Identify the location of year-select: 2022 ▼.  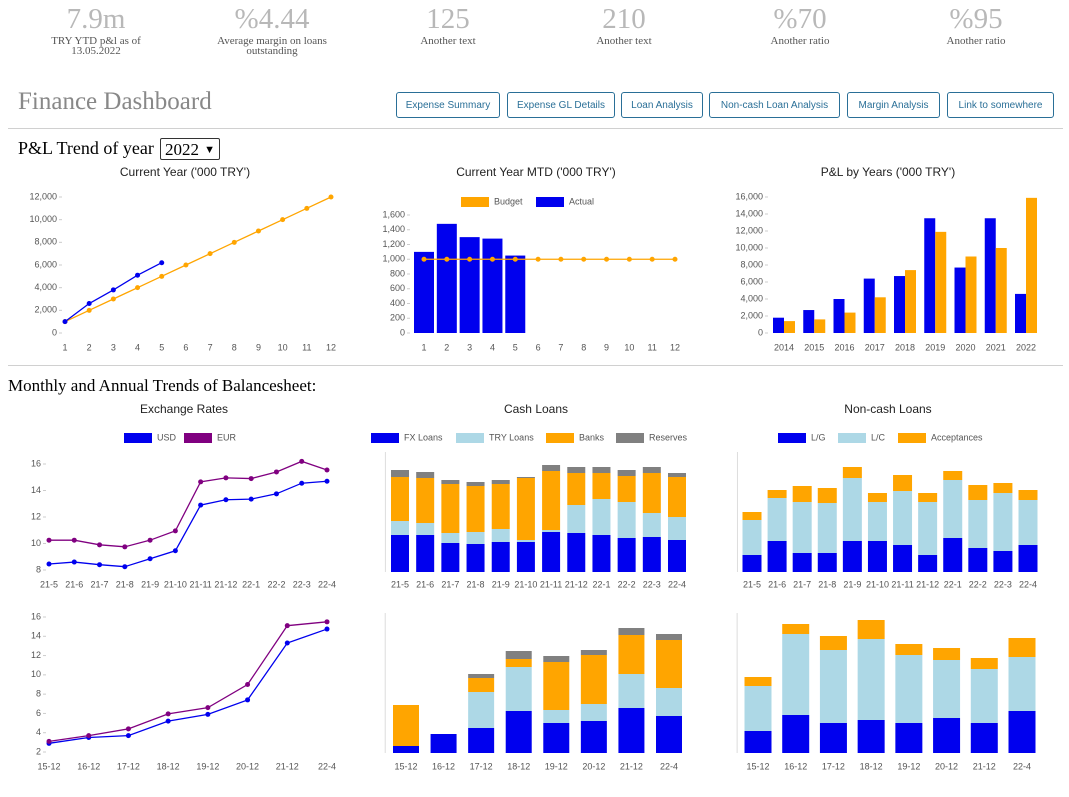
(190, 149).